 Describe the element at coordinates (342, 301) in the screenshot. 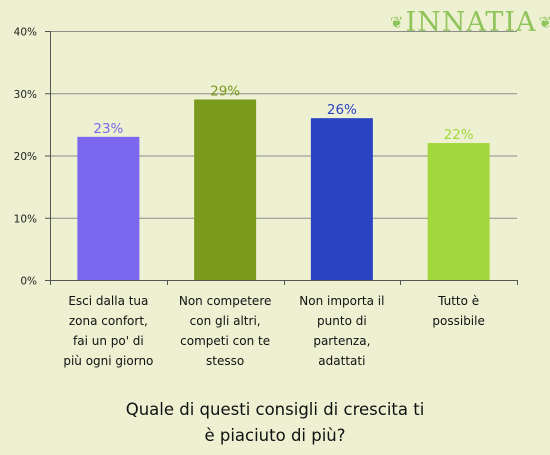

I see `x-category-label-line: Non importa il` at that location.